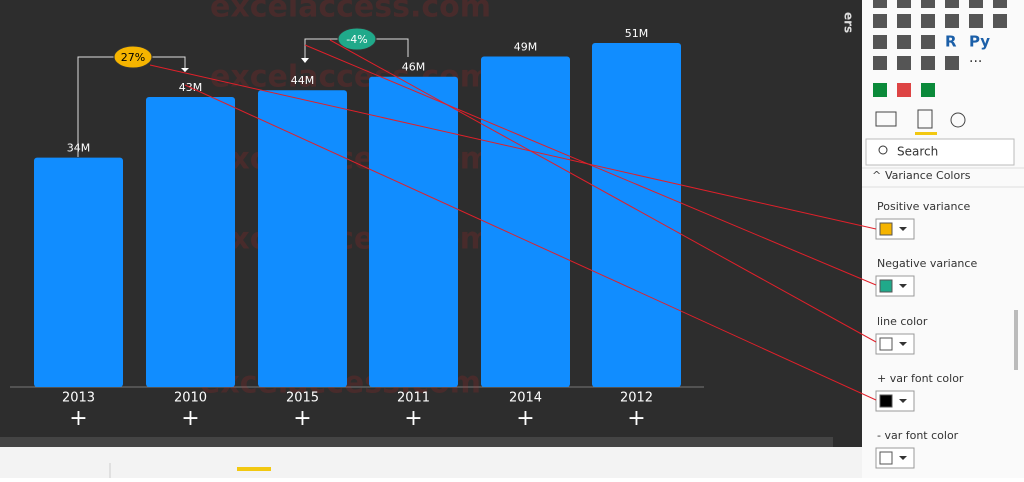  What do you see at coordinates (917, 152) in the screenshot?
I see `search-placeholder: Search` at bounding box center [917, 152].